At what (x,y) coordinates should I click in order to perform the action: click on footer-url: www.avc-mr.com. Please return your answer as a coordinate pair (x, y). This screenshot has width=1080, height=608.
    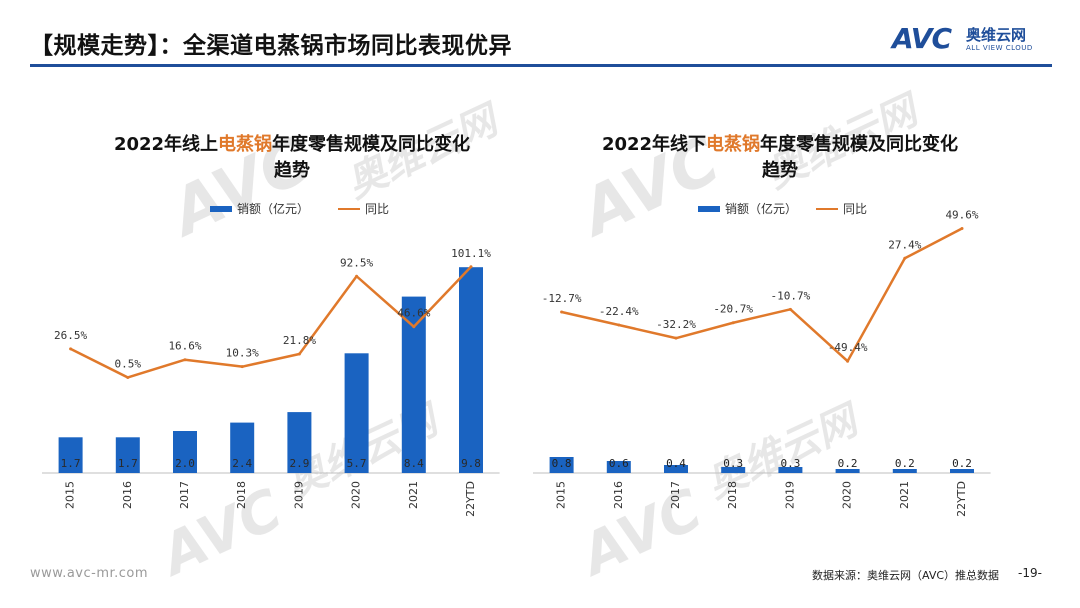
    Looking at the image, I should click on (89, 573).